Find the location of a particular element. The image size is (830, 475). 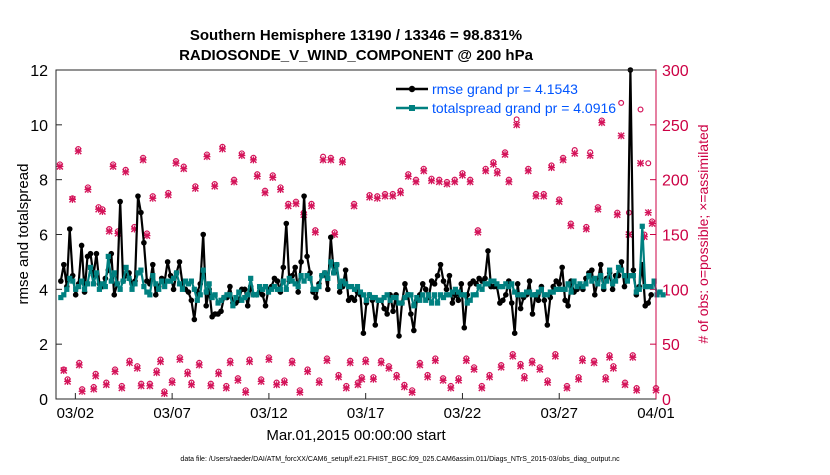

legend-rmse-marker is located at coordinates (412, 89).